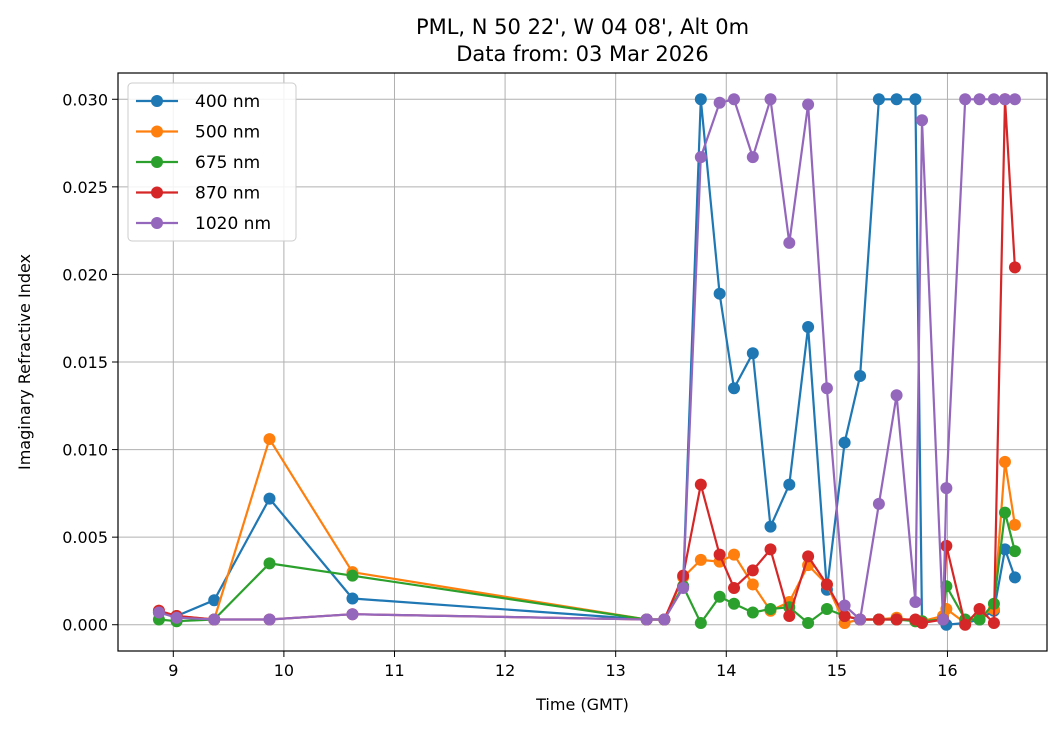 Image resolution: width=1062 pixels, height=729 pixels. What do you see at coordinates (203, 224) in the screenshot?
I see `legend-item-1020-nm: 1020 nm` at bounding box center [203, 224].